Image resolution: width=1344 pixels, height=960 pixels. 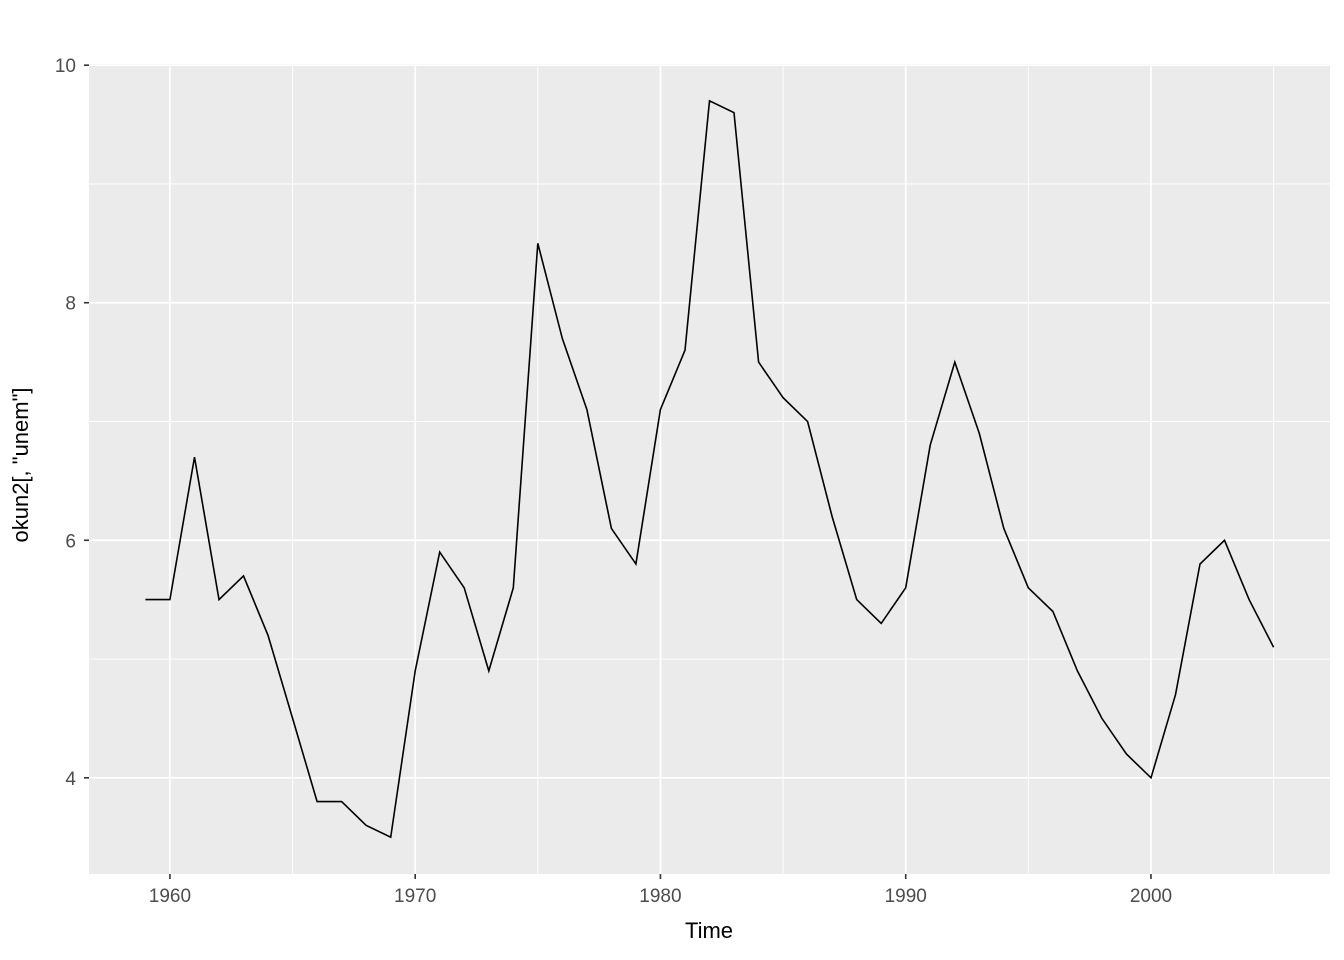 I want to click on x-tick-label: 1970, so click(x=415, y=896).